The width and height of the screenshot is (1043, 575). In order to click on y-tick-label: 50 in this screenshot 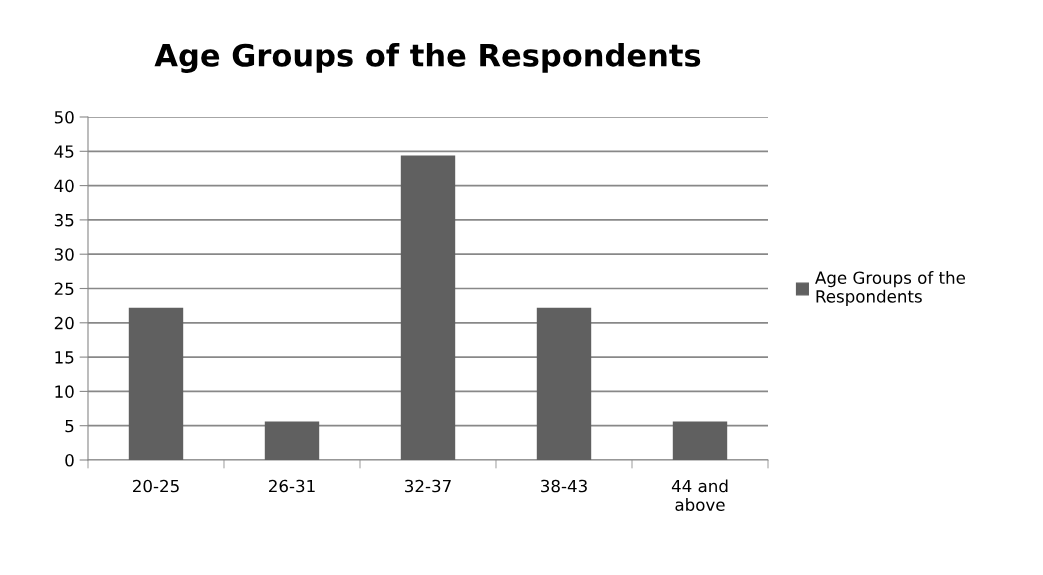, I will do `click(64, 117)`.